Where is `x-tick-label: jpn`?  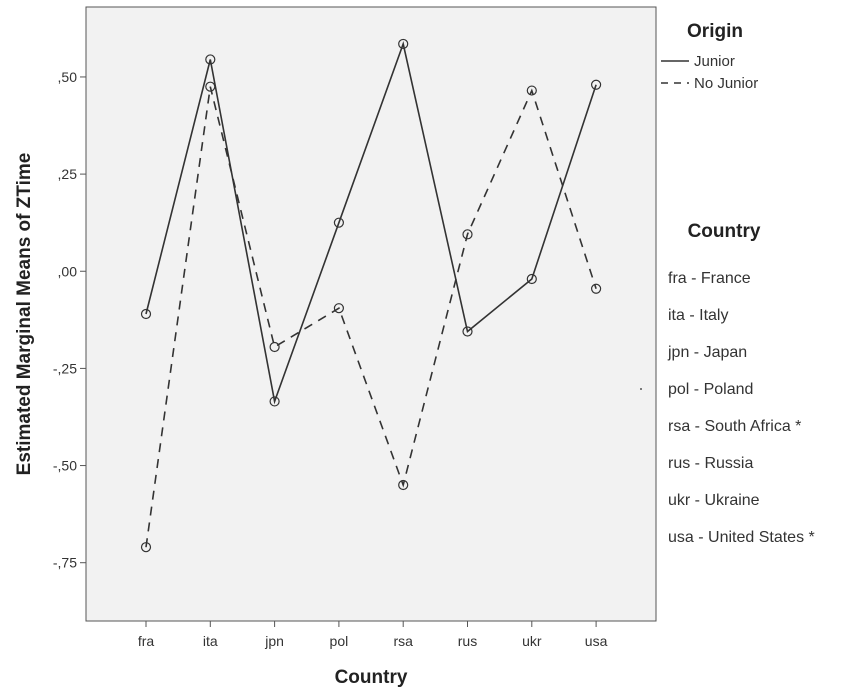
x-tick-label: jpn is located at coordinates (274, 641).